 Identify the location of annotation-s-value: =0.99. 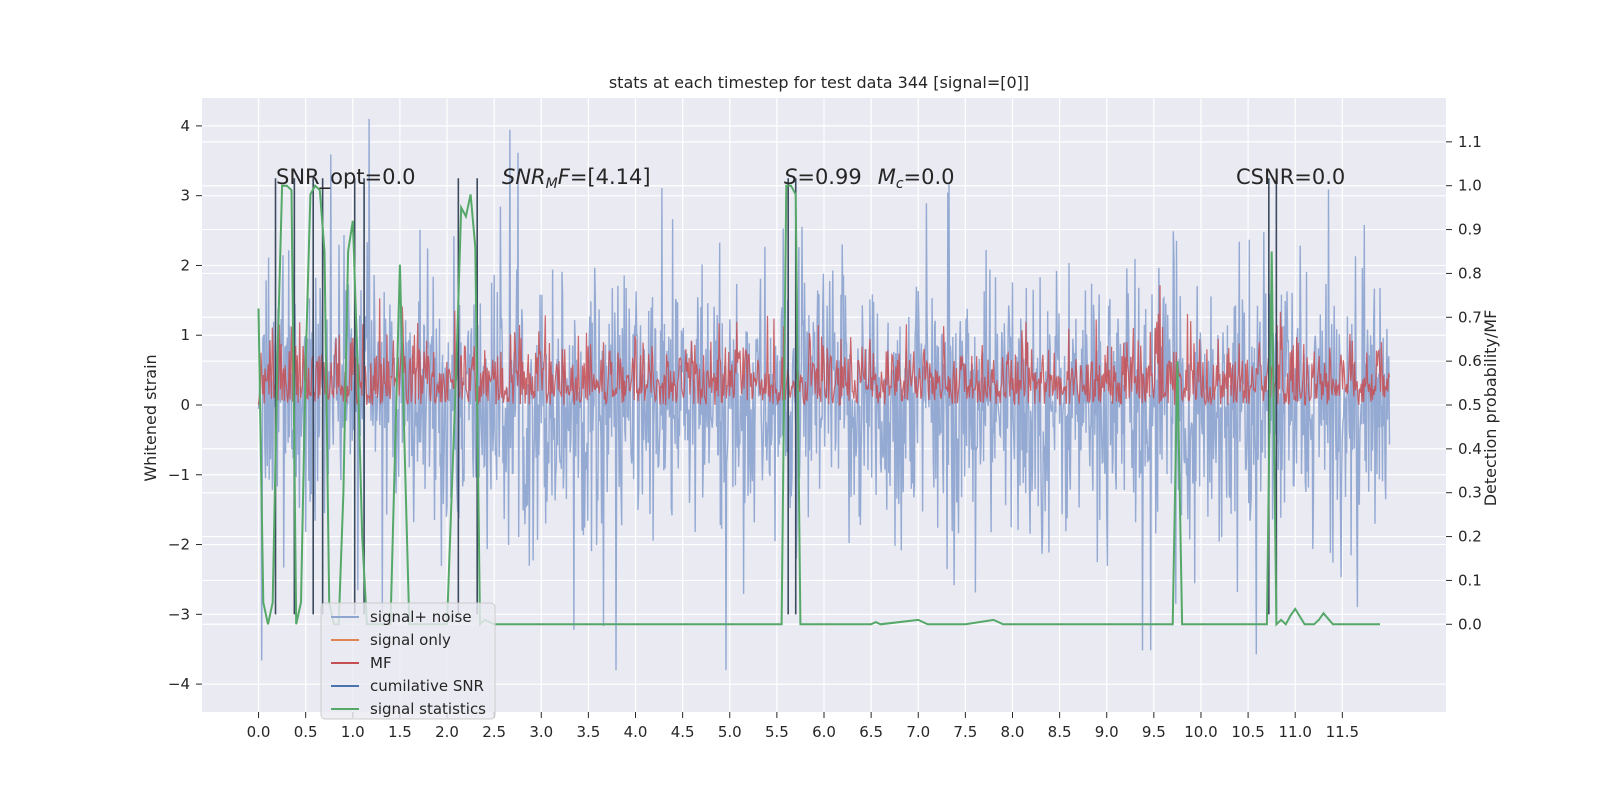
(829, 177).